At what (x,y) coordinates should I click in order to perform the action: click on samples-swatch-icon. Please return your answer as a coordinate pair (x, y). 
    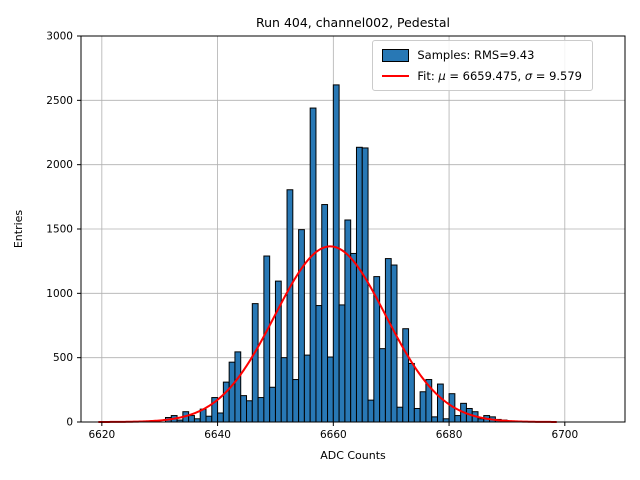
    Looking at the image, I should click on (396, 55).